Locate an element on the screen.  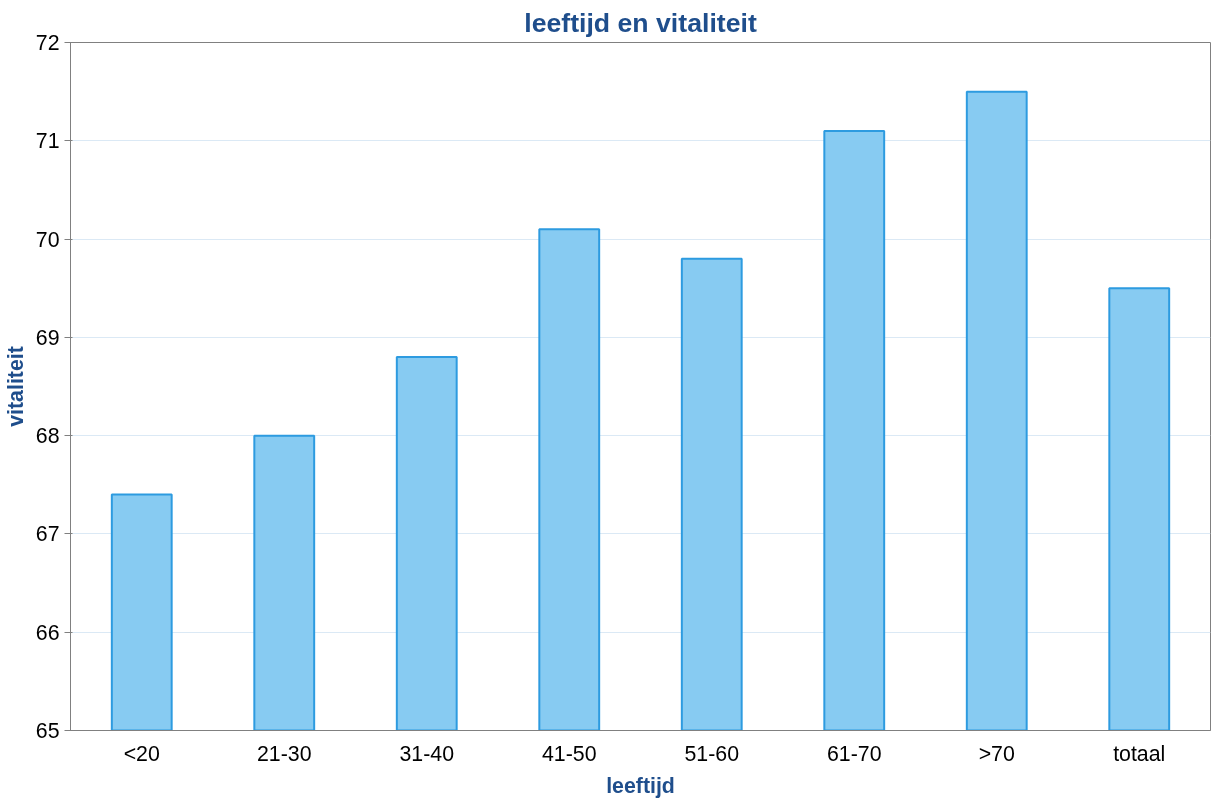
y-tick-label: 68 is located at coordinates (47, 436).